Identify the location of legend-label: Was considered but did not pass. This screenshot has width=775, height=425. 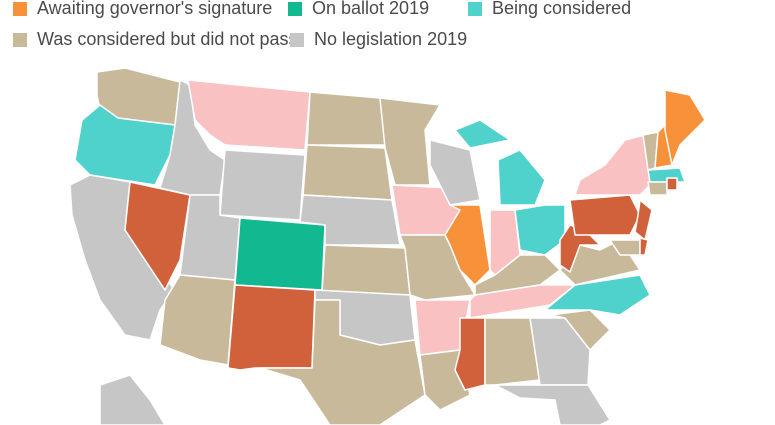
(167, 39).